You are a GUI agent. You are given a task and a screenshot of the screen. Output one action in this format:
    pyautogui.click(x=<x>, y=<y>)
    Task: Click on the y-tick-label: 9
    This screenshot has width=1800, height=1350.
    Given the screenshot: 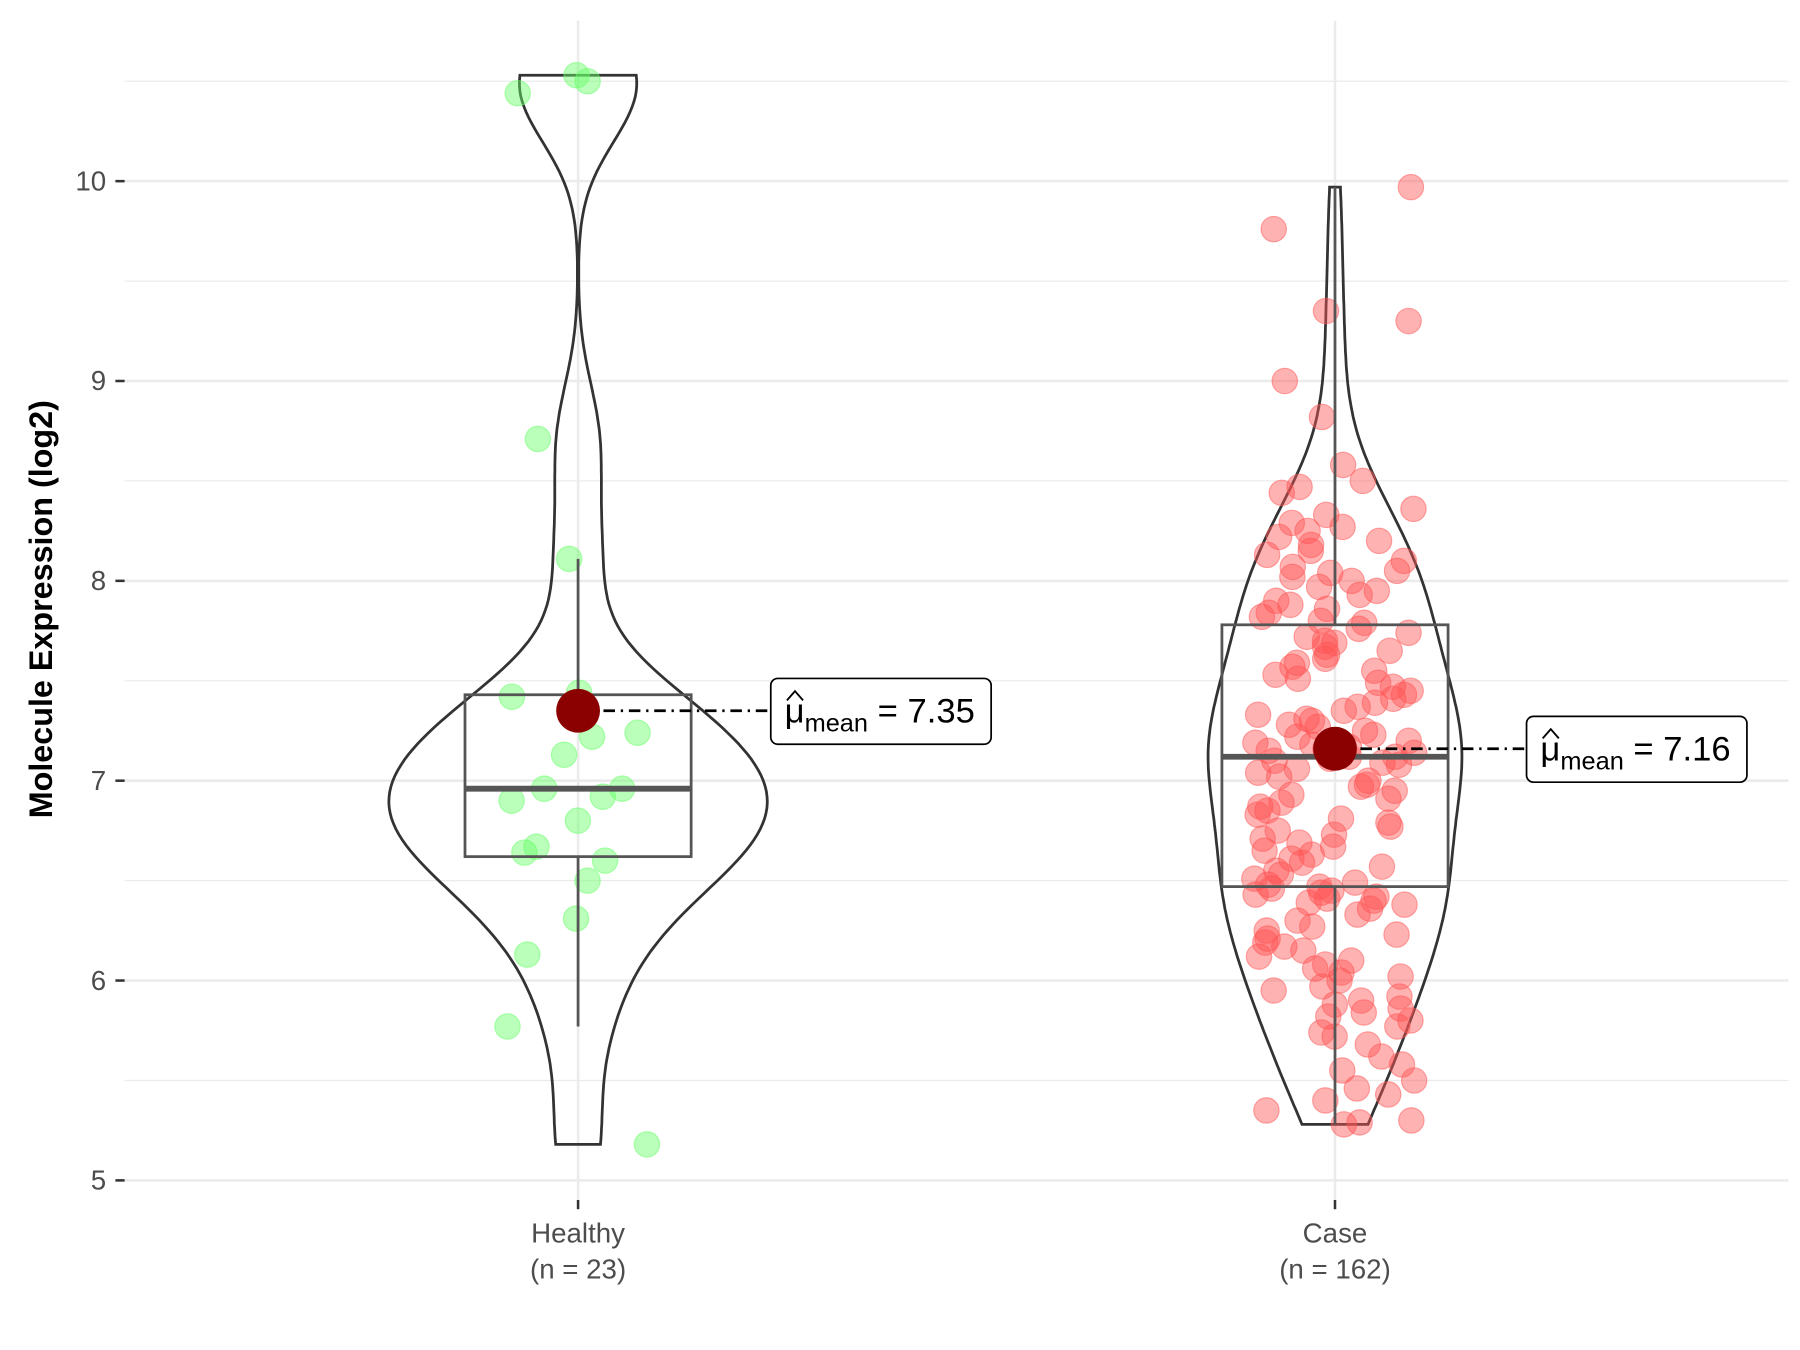 What is the action you would take?
    pyautogui.click(x=98, y=380)
    